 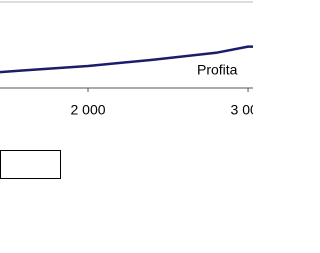 What do you see at coordinates (217, 70) in the screenshot?
I see `annotation: Profita` at bounding box center [217, 70].